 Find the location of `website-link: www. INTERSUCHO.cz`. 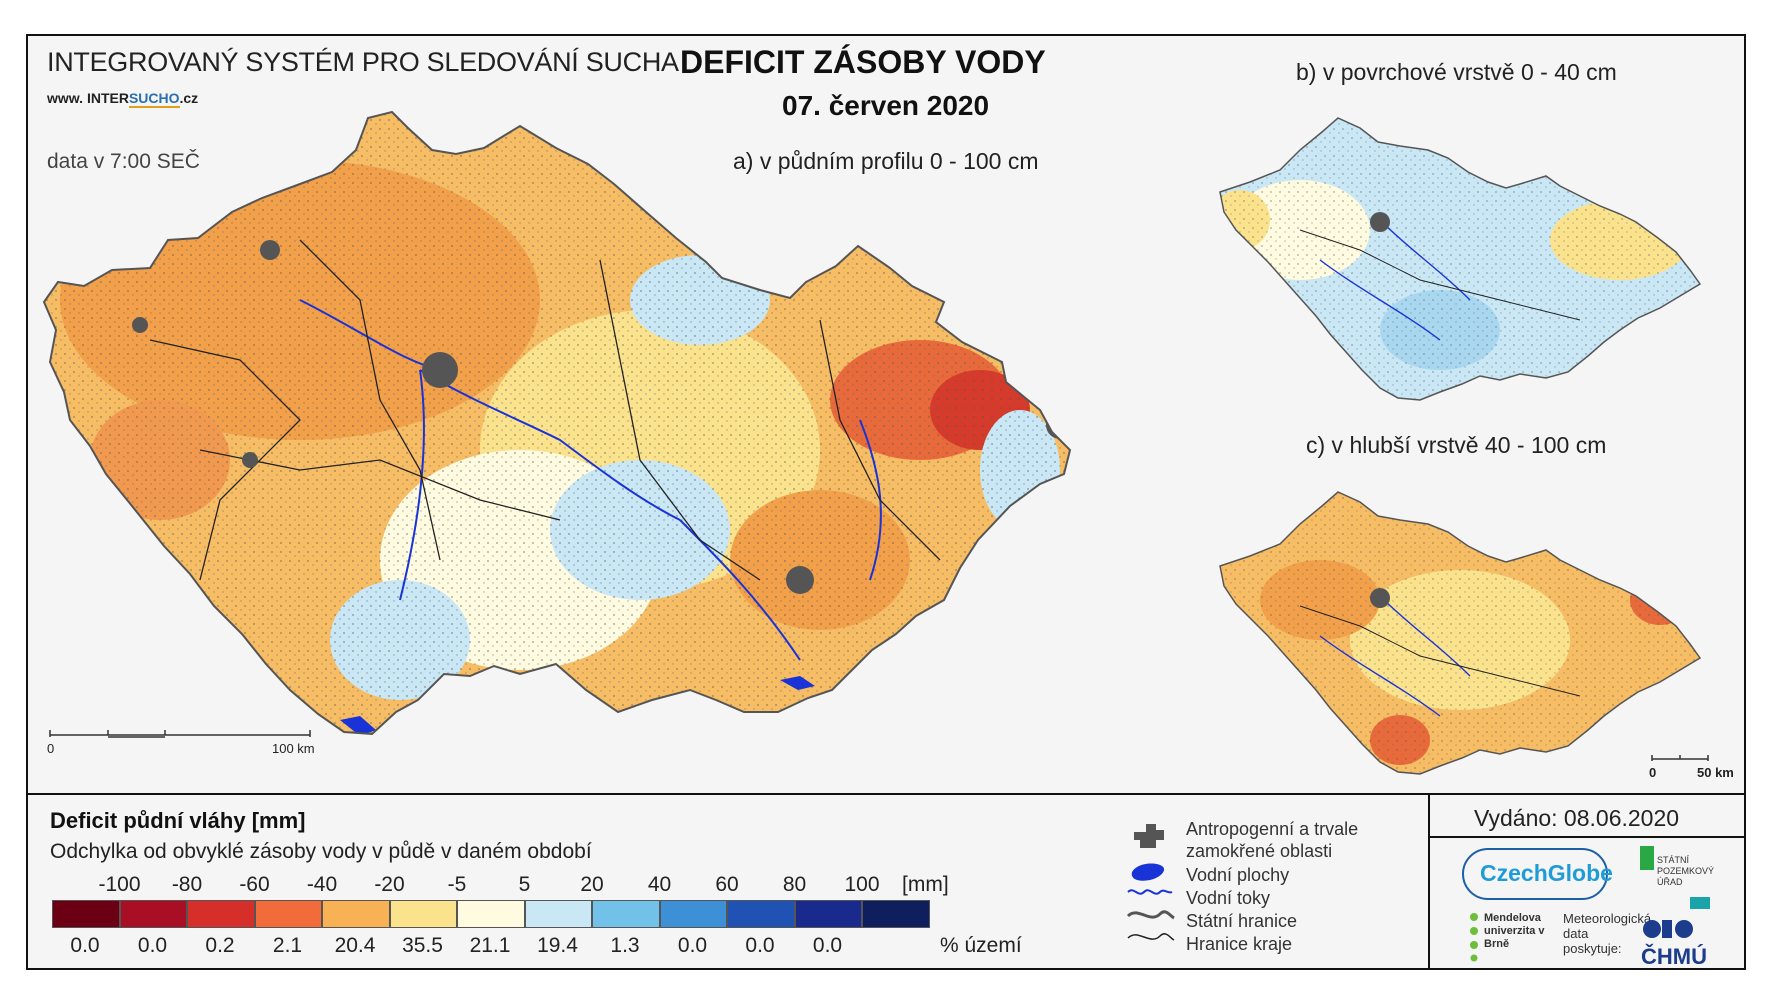

website-link: www. INTERSUCHO.cz is located at coordinates (123, 99).